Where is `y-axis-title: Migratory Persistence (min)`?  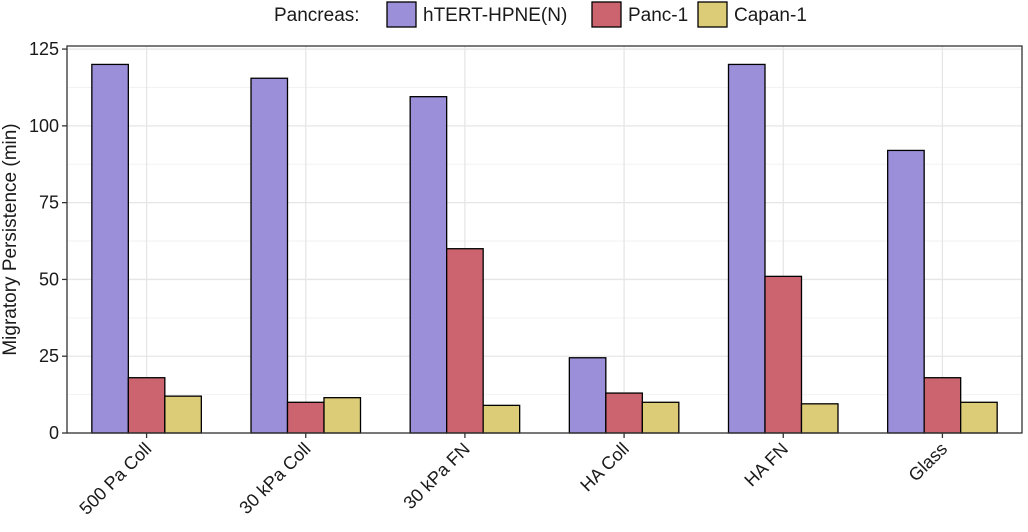
y-axis-title: Migratory Persistence (min) is located at coordinates (10, 239).